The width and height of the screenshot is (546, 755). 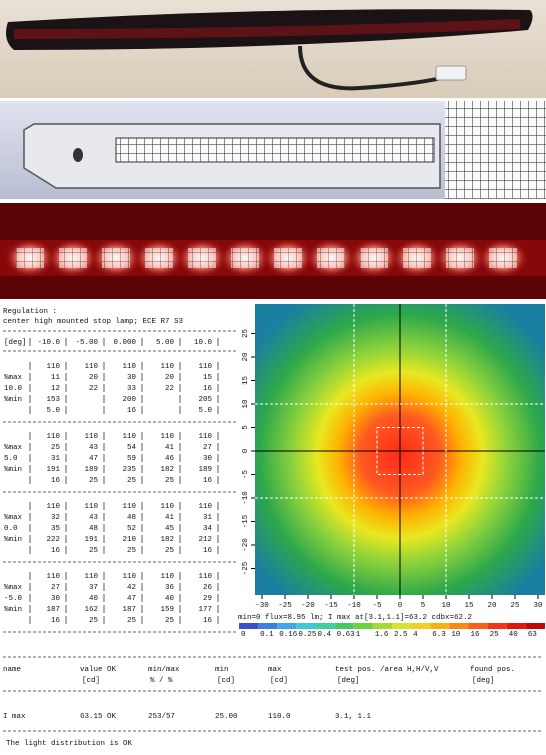 What do you see at coordinates (131, 588) in the screenshot?
I see `cell: 42` at bounding box center [131, 588].